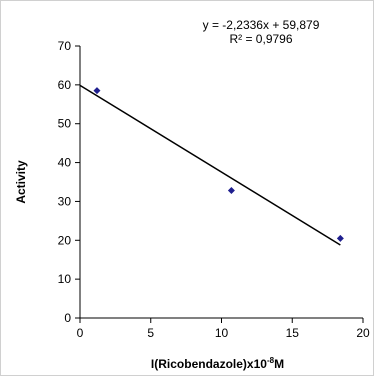  Describe the element at coordinates (222, 333) in the screenshot. I see `x-tick-label: 10` at that location.